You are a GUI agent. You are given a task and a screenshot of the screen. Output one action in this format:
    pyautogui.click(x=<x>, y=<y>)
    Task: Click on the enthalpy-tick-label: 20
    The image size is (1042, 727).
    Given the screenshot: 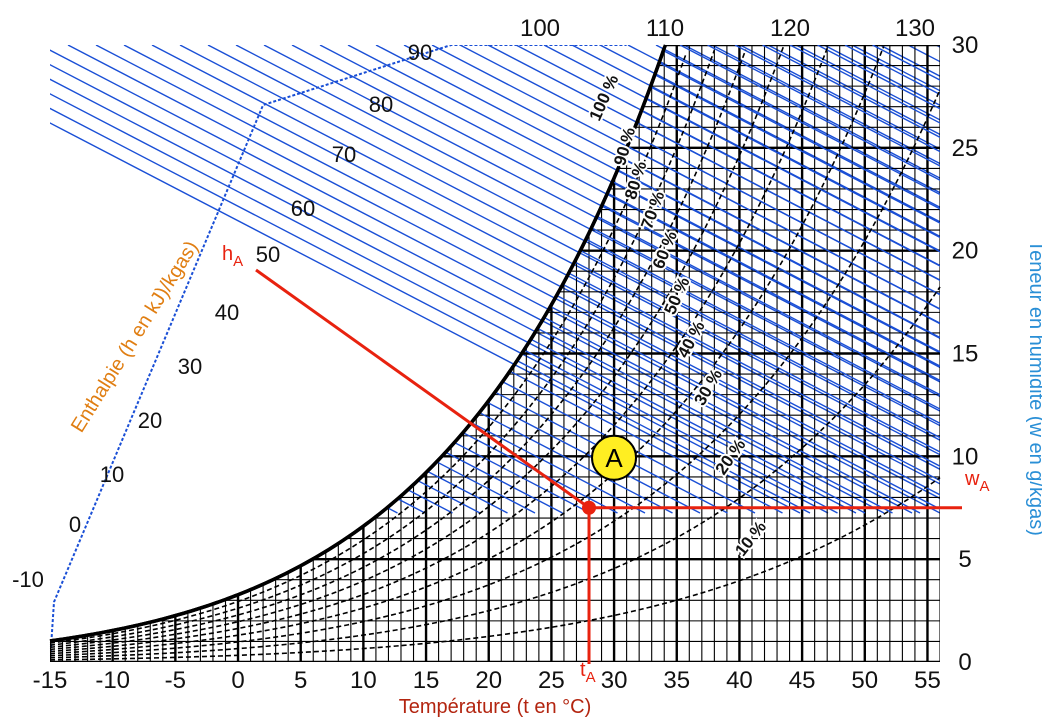 What is the action you would take?
    pyautogui.click(x=150, y=420)
    